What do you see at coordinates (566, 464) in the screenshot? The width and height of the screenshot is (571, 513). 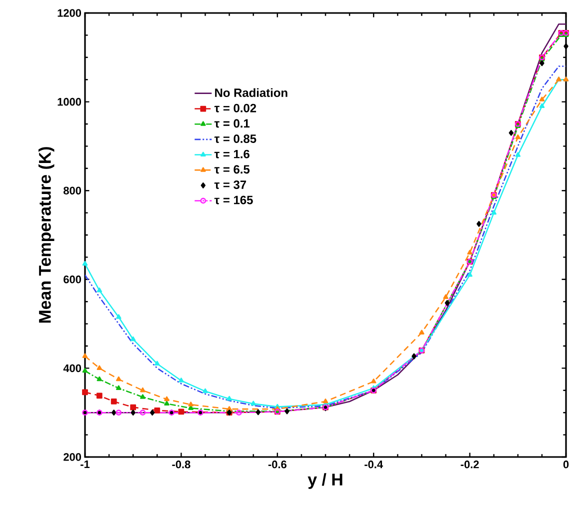 I see `x-tick-label: 0` at bounding box center [566, 464].